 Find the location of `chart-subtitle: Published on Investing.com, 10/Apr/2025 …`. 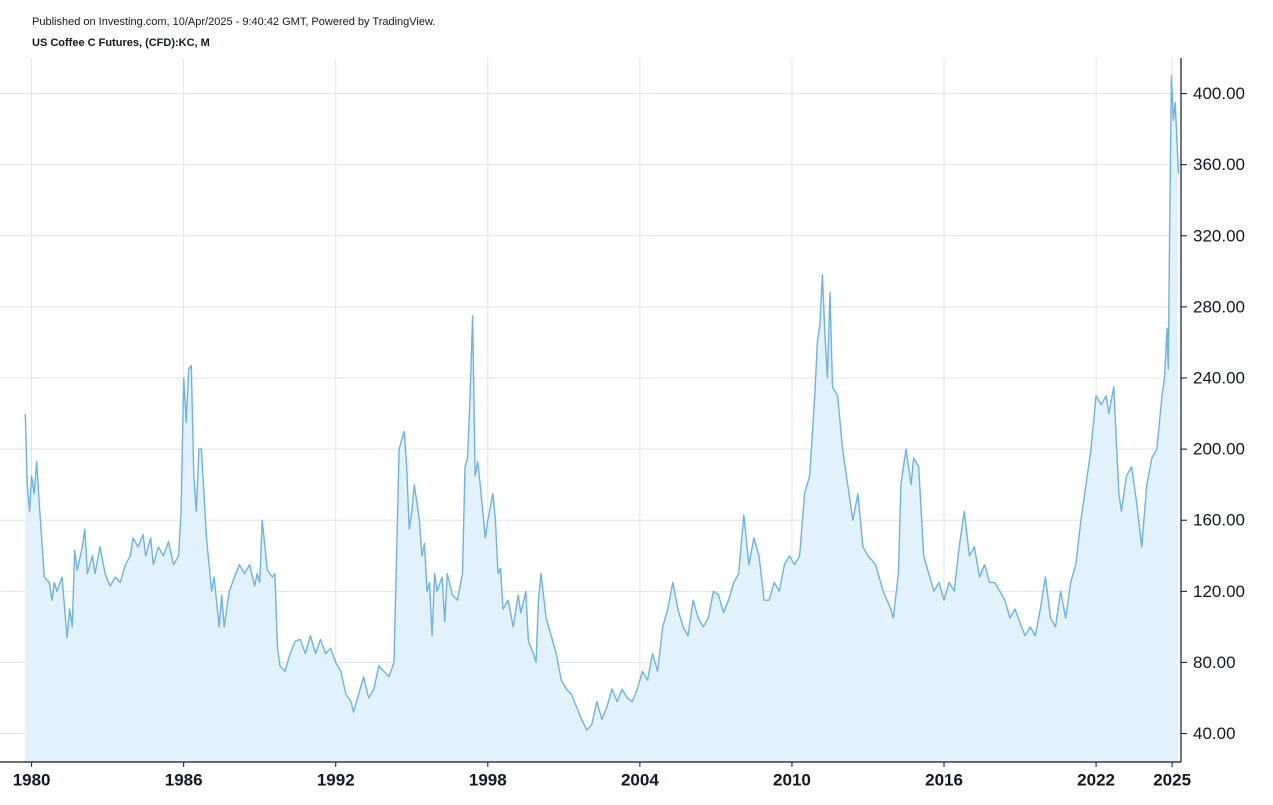

chart-subtitle: Published on Investing.com, 10/Apr/2025 … is located at coordinates (233, 22).